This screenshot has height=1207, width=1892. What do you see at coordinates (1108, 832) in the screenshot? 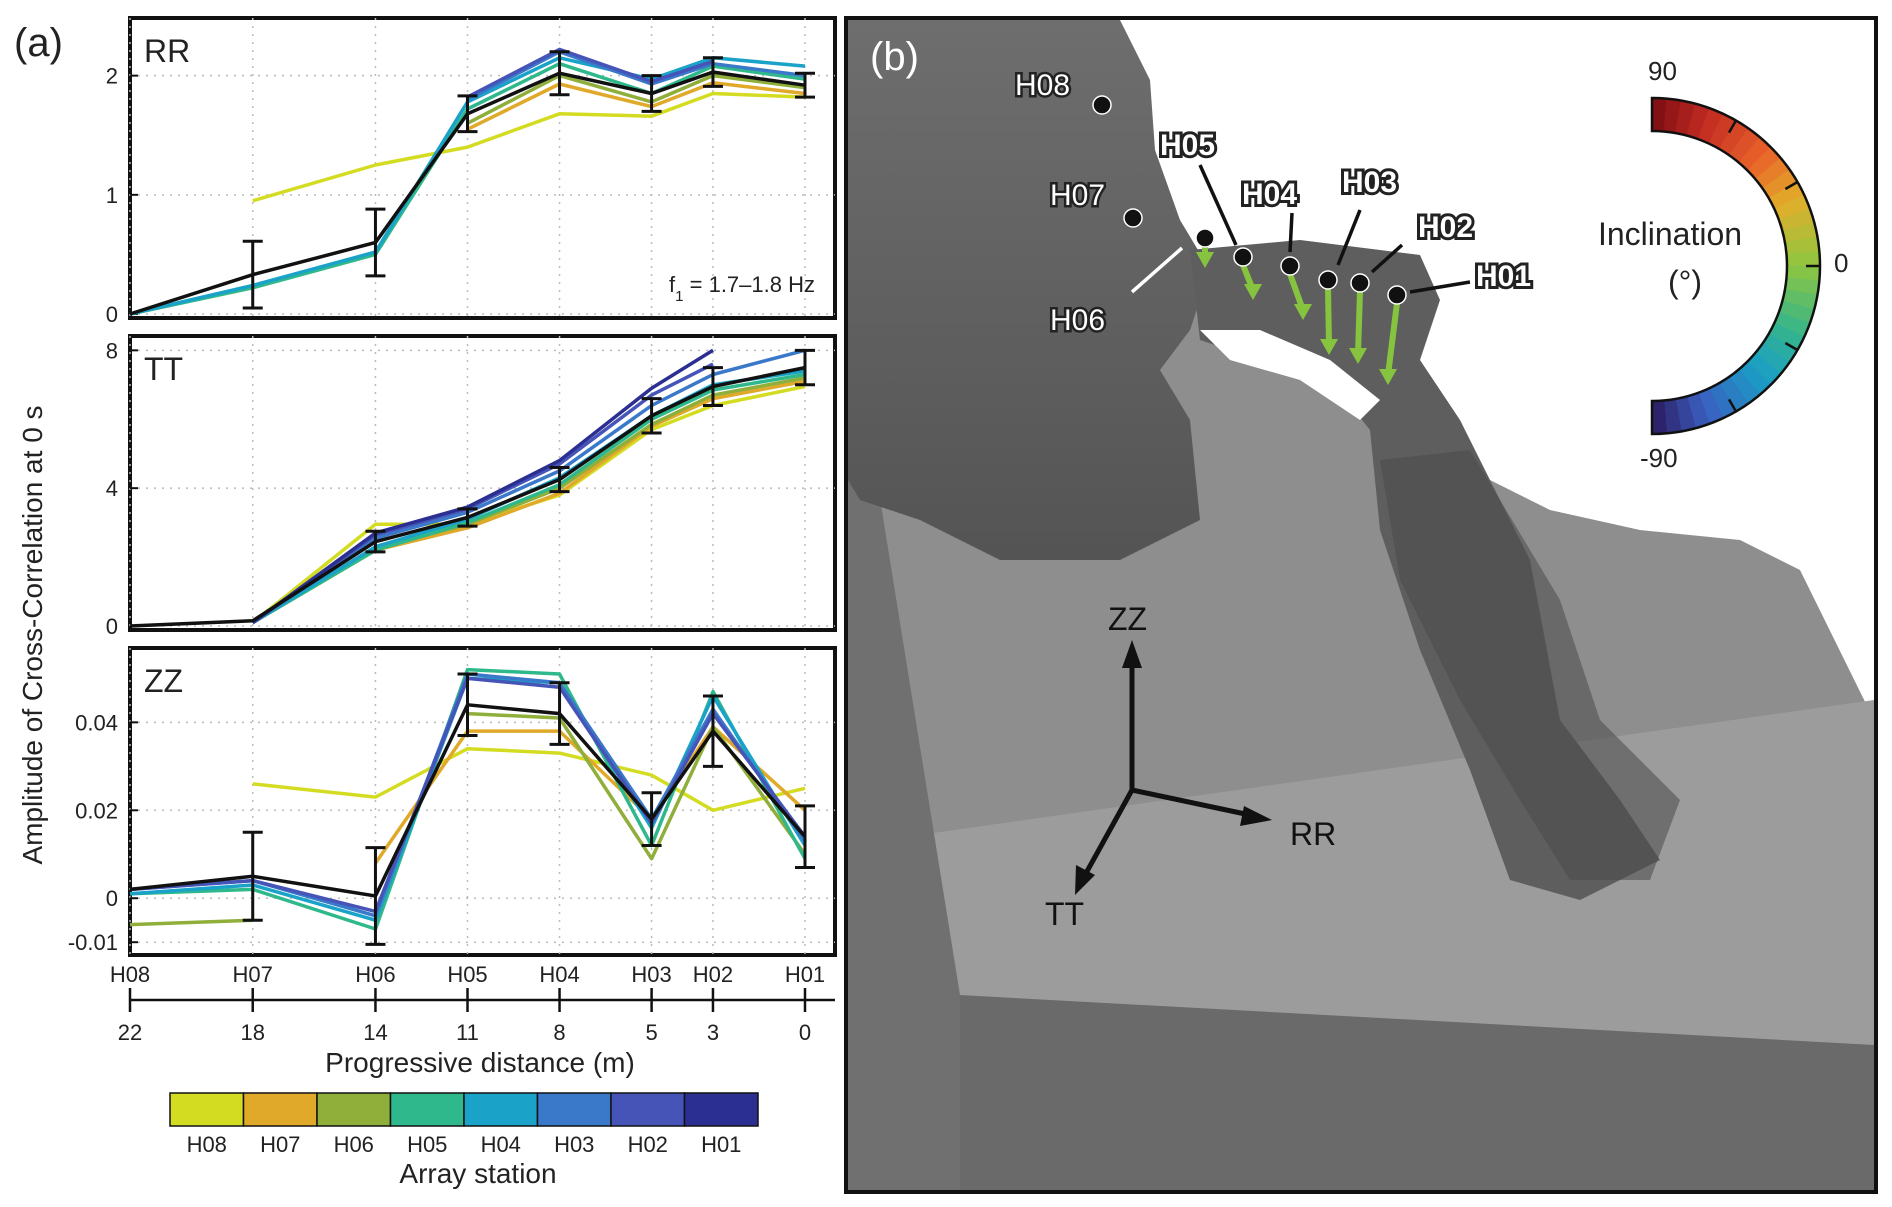
I see `tt-axis-line` at bounding box center [1108, 832].